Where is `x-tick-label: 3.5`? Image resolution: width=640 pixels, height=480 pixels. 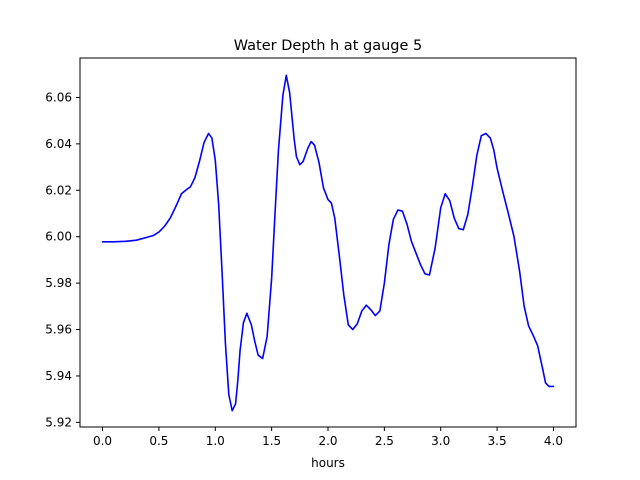
x-tick-label: 3.5 is located at coordinates (497, 441).